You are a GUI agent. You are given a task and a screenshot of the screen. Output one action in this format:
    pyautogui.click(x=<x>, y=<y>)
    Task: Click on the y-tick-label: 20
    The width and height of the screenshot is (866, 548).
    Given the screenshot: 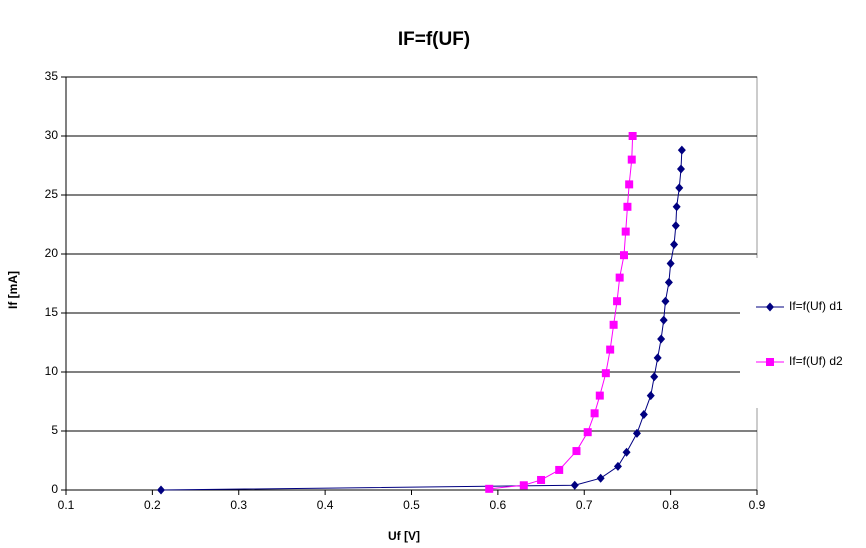 What is the action you would take?
    pyautogui.click(x=52, y=253)
    